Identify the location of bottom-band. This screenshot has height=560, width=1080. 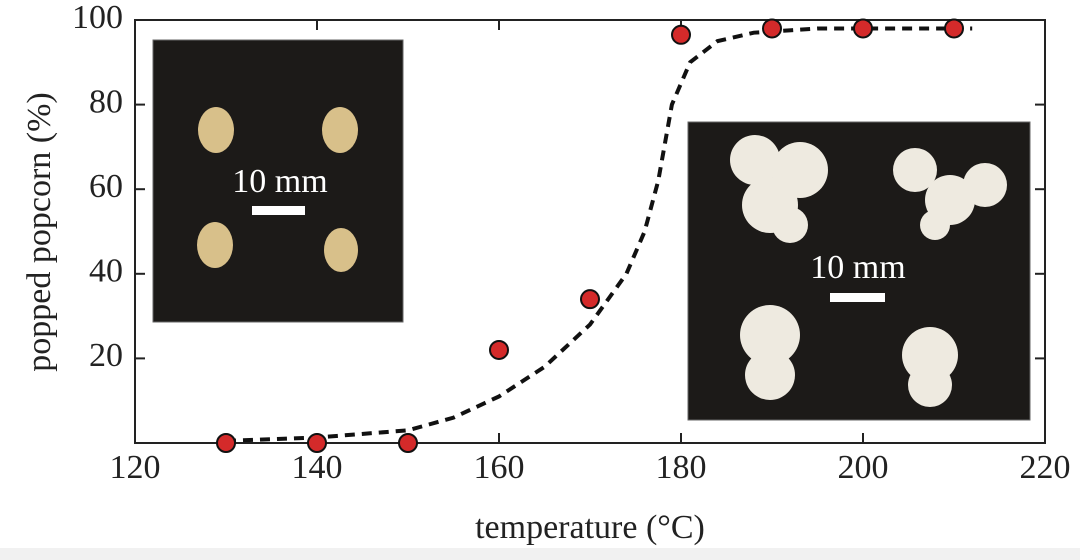
(540, 554).